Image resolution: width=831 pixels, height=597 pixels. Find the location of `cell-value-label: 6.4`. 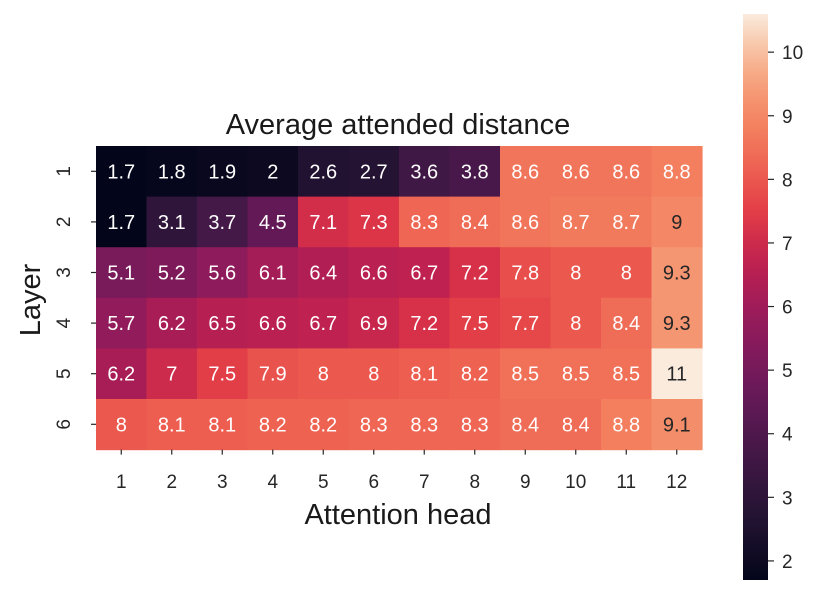

cell-value-label: 6.4 is located at coordinates (323, 274).